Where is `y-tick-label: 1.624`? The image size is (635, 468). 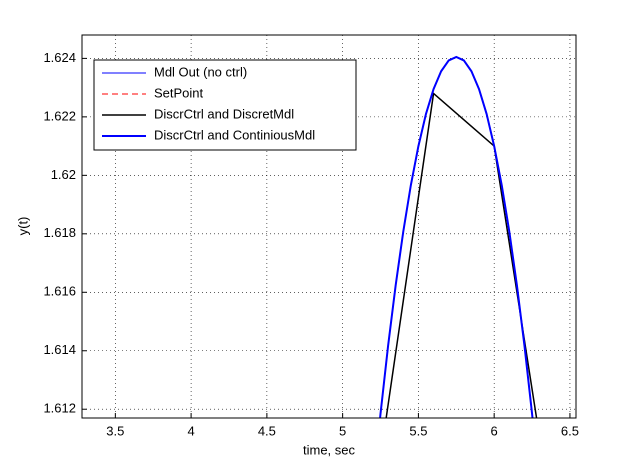 y-tick-label: 1.624 is located at coordinates (59, 57).